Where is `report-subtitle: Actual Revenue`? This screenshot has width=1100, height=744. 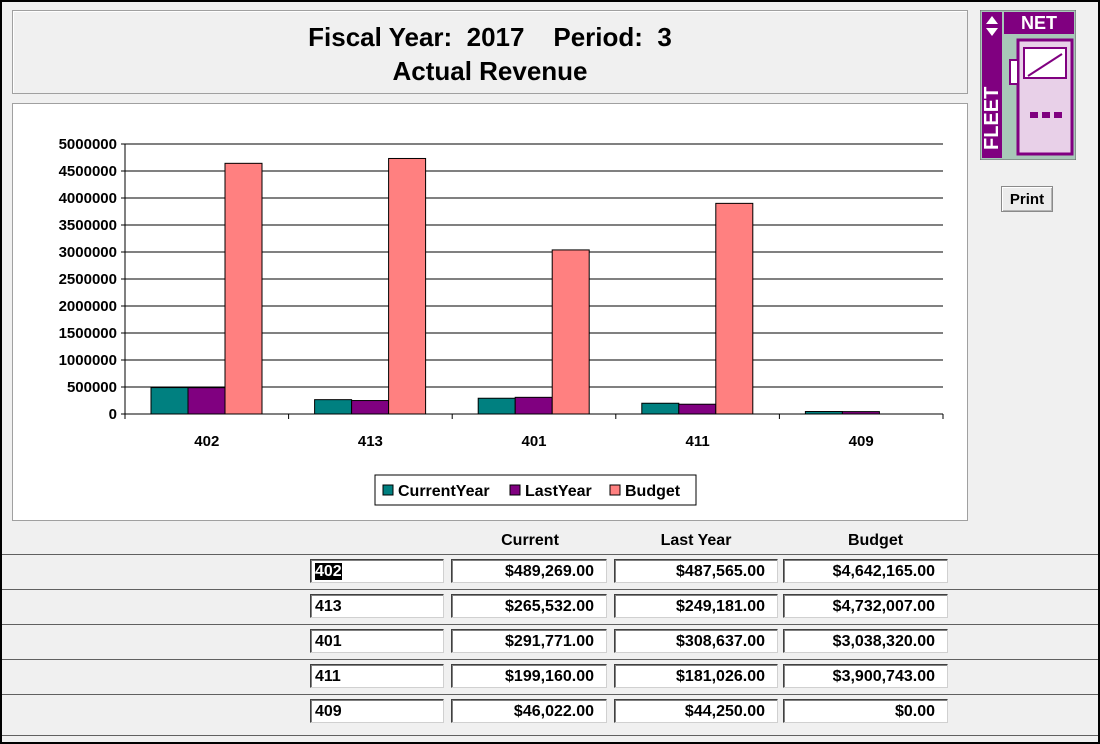 report-subtitle: Actual Revenue is located at coordinates (490, 71).